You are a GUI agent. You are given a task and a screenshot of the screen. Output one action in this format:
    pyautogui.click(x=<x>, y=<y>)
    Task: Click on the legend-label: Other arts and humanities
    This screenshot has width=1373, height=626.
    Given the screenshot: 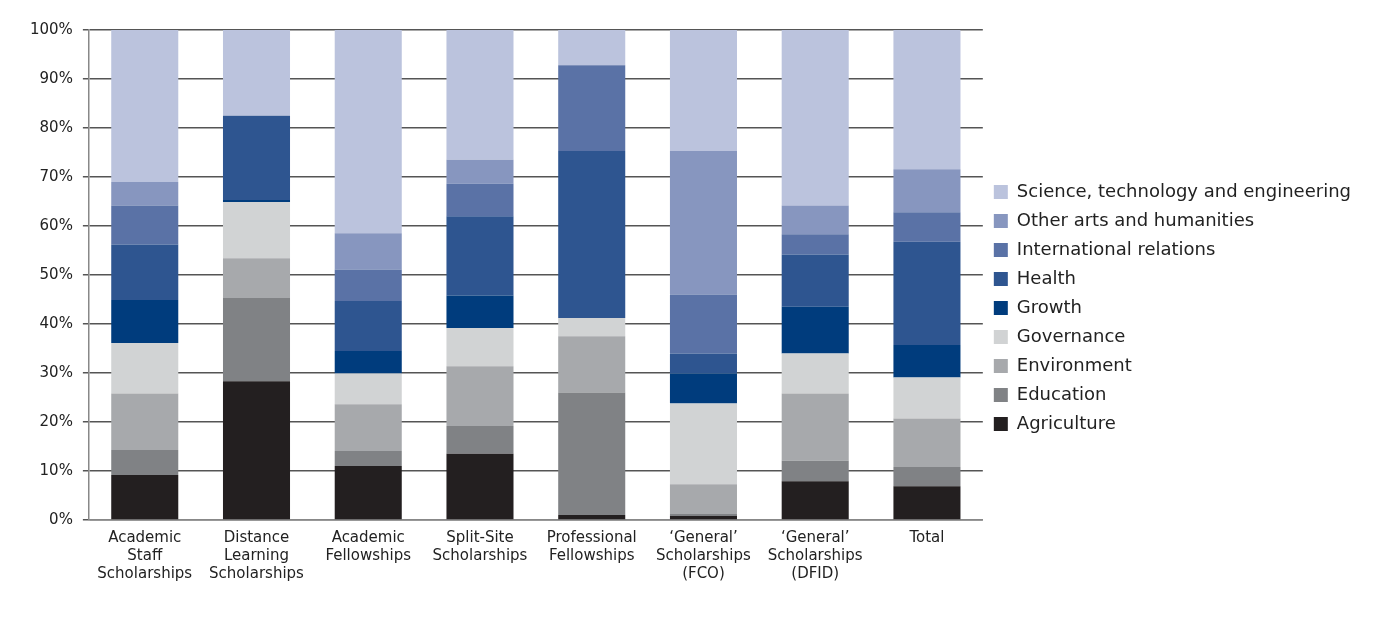 What is the action you would take?
    pyautogui.click(x=1135, y=219)
    